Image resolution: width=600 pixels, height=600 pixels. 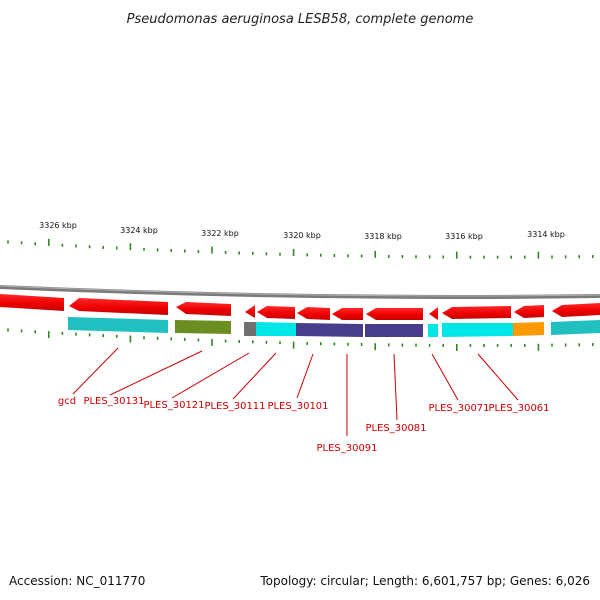 I want to click on gene-label-ples-30091: PLES_30091, so click(x=346, y=448).